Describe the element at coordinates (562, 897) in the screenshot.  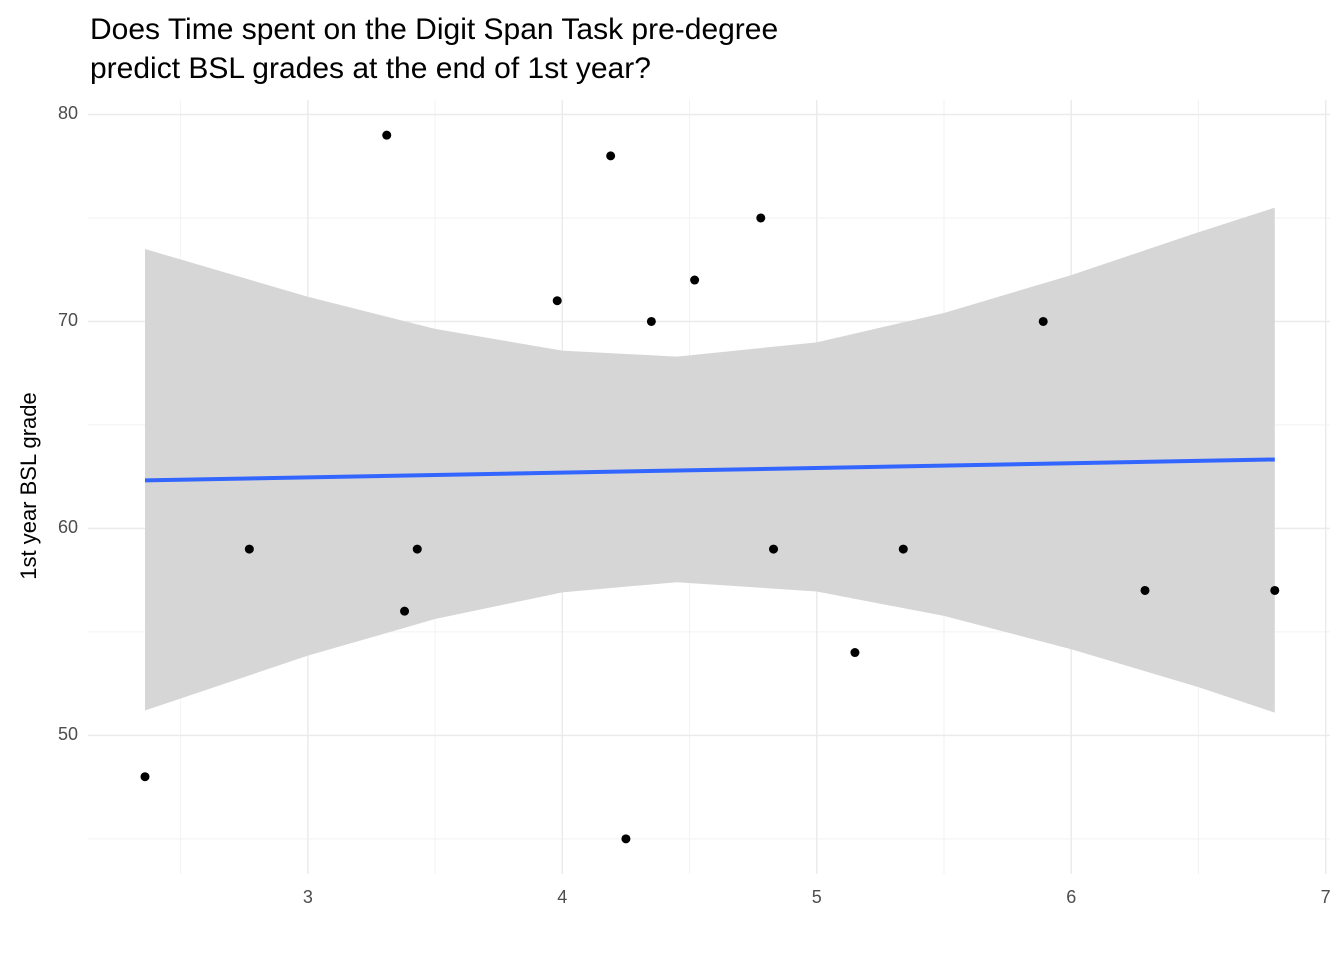
I see `x-tick-label: 4` at that location.